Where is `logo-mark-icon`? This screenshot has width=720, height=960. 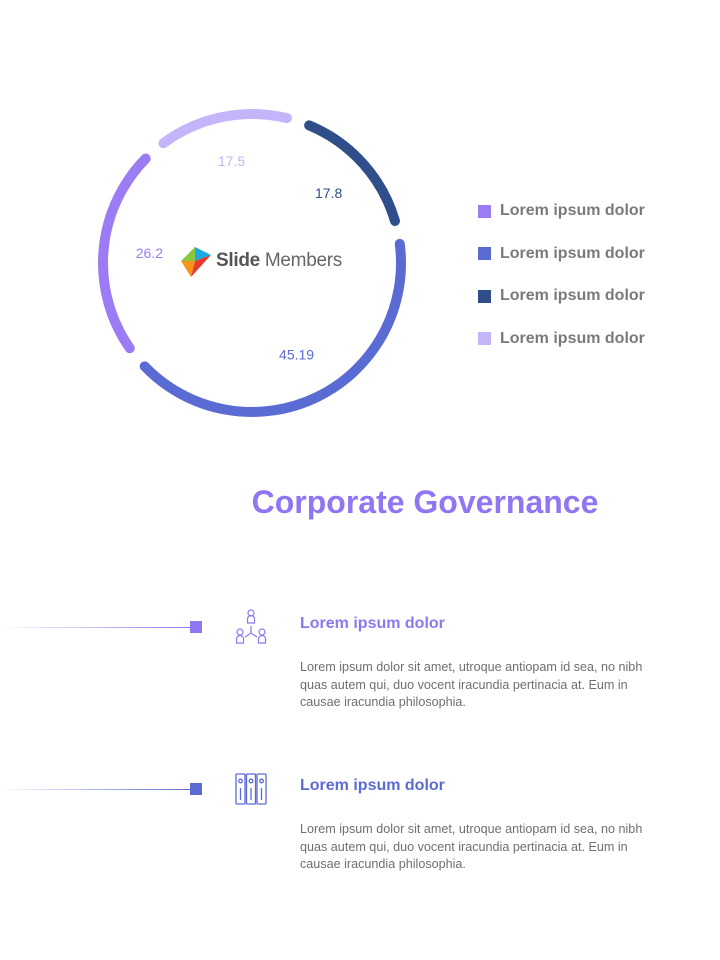 logo-mark-icon is located at coordinates (196, 262).